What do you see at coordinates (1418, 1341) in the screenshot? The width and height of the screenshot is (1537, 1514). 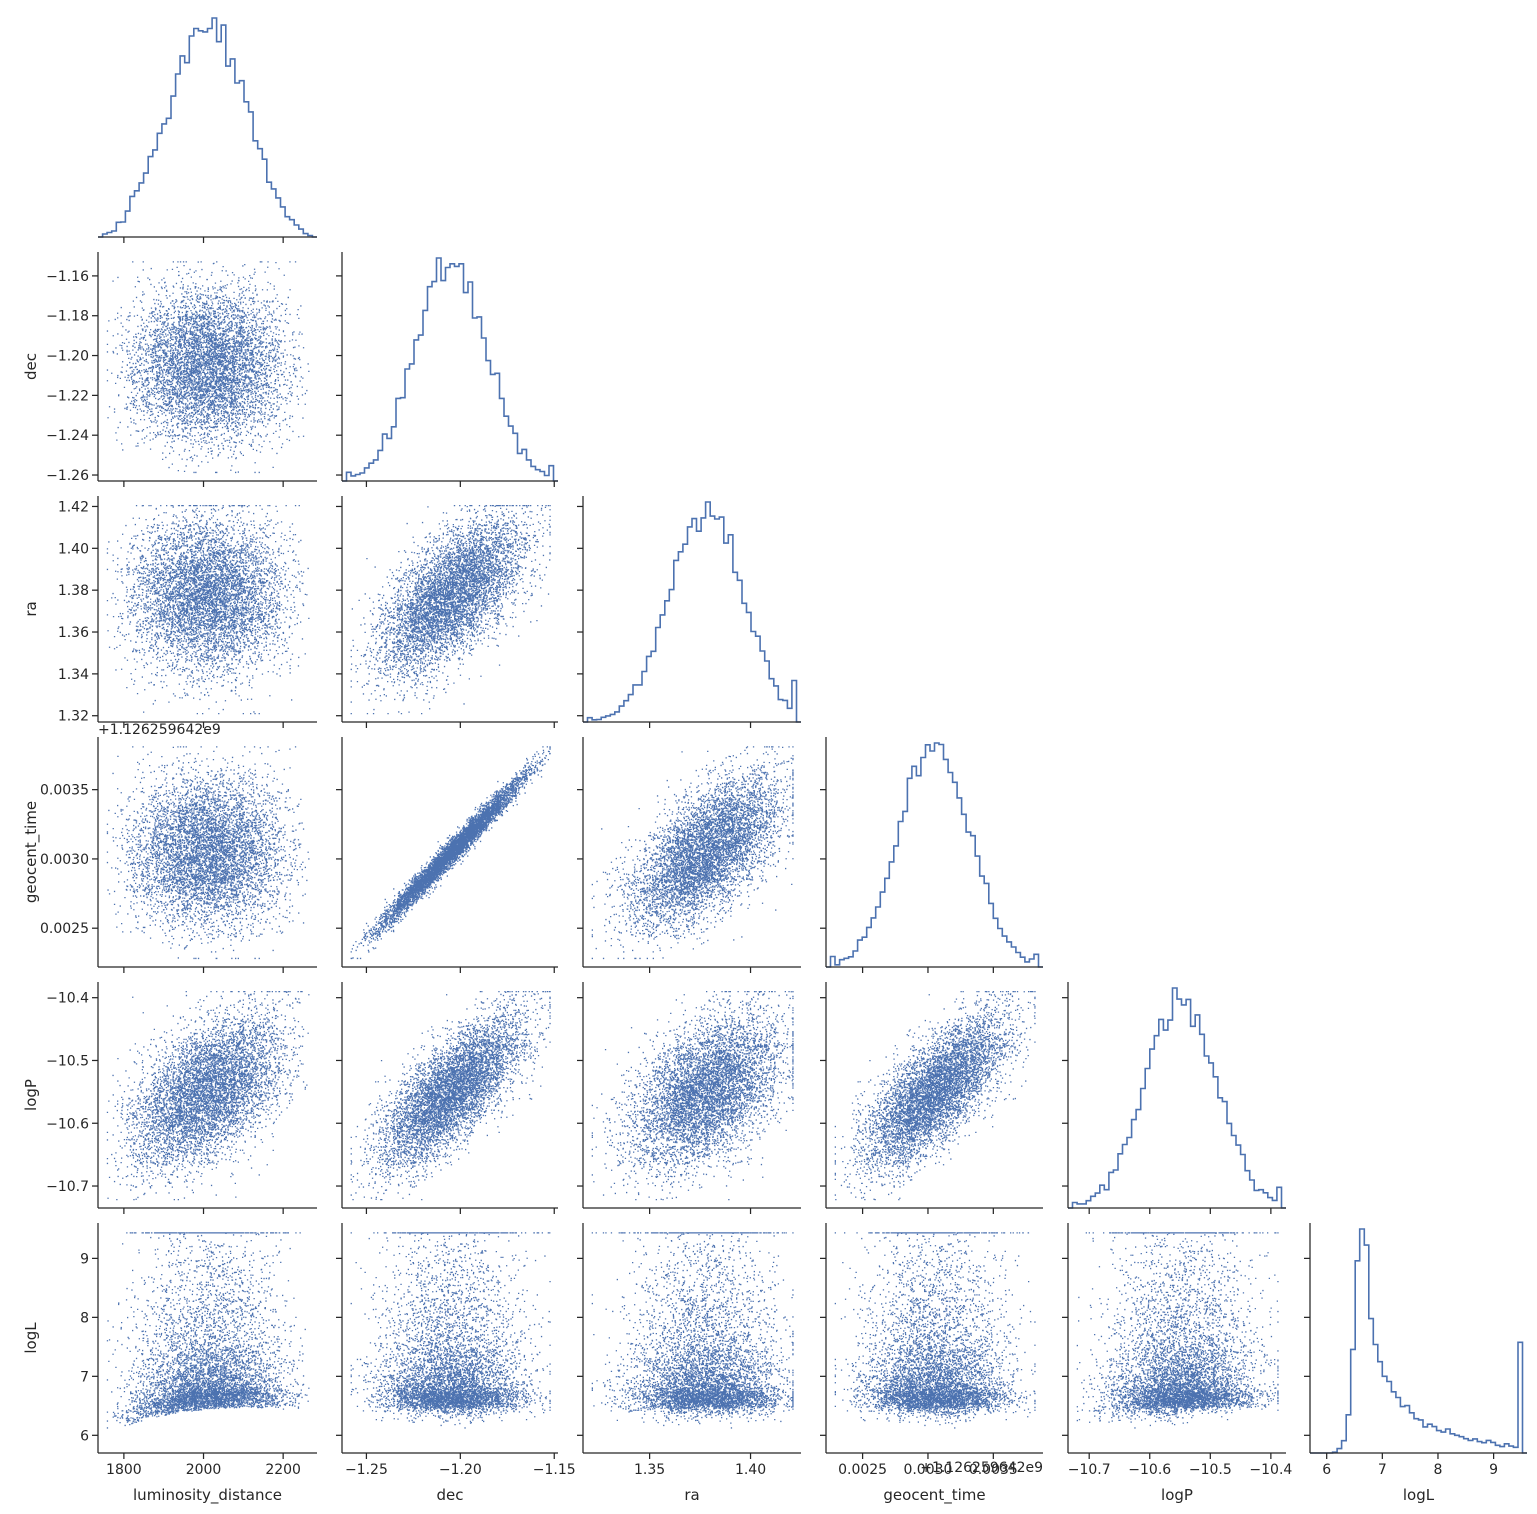 I see `histogram-logL` at bounding box center [1418, 1341].